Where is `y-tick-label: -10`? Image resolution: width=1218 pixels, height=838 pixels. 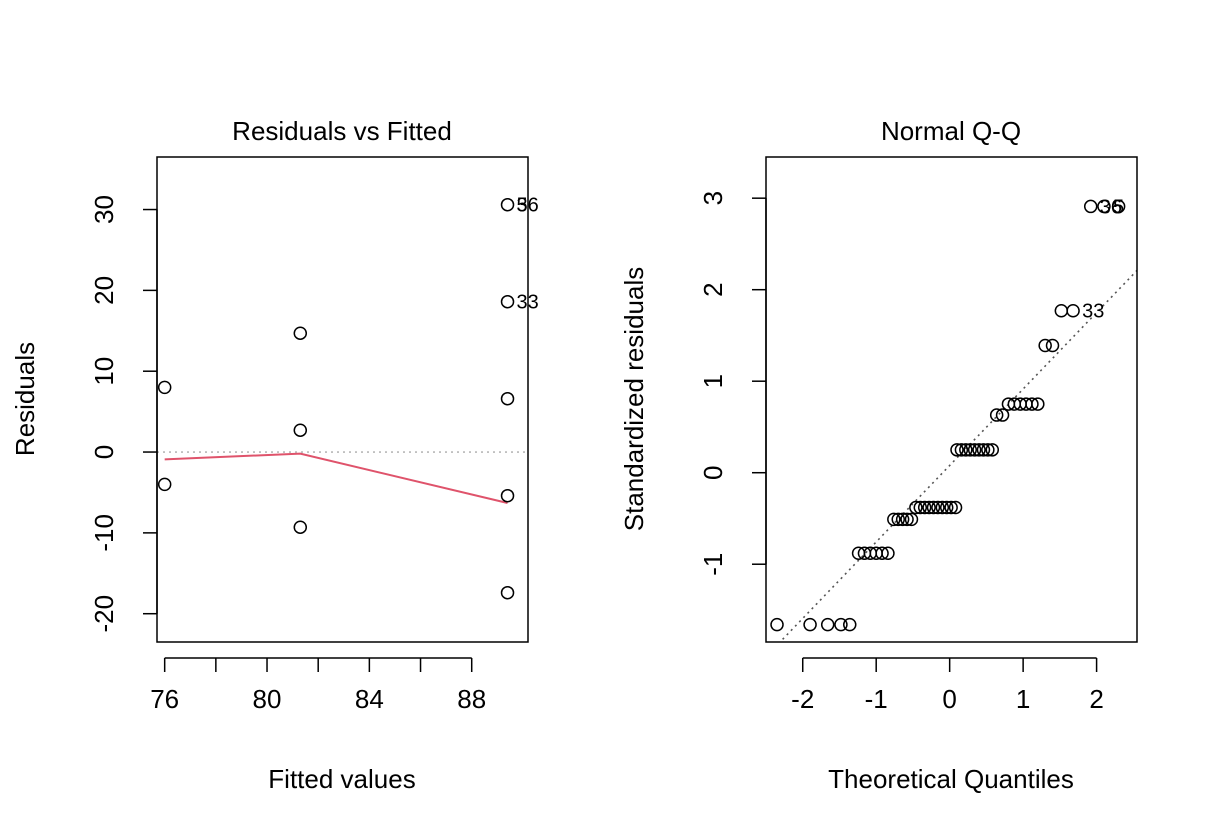
y-tick-label: -10 is located at coordinates (104, 533).